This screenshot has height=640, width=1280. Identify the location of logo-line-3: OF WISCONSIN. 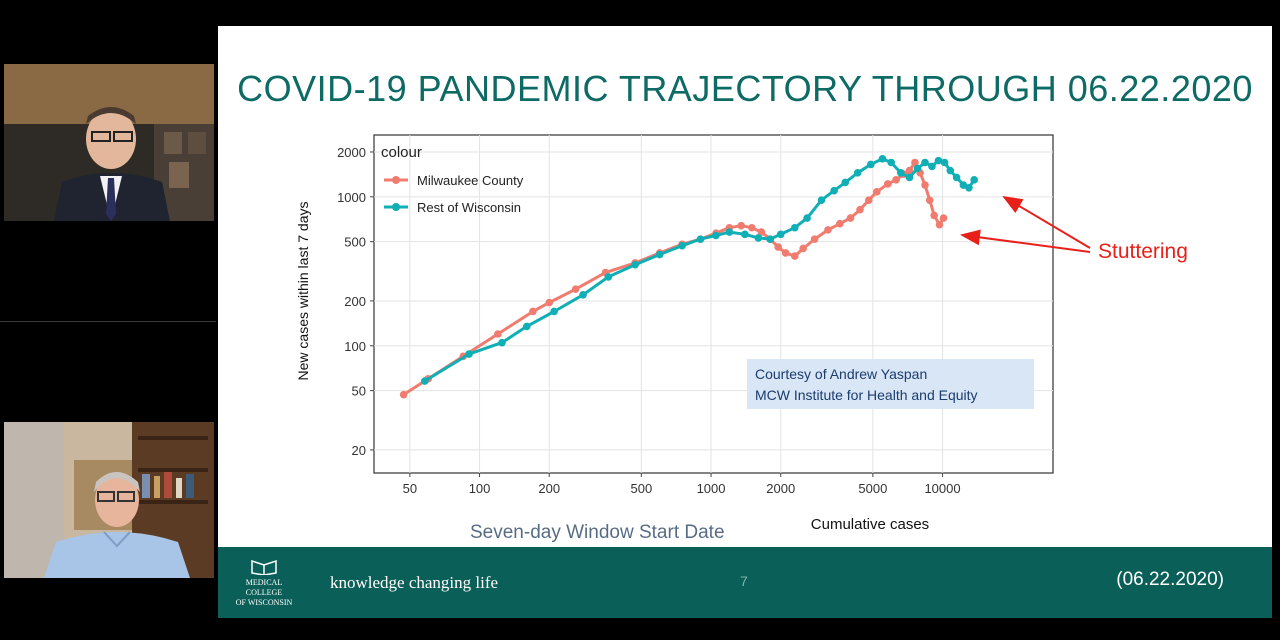
(264, 602).